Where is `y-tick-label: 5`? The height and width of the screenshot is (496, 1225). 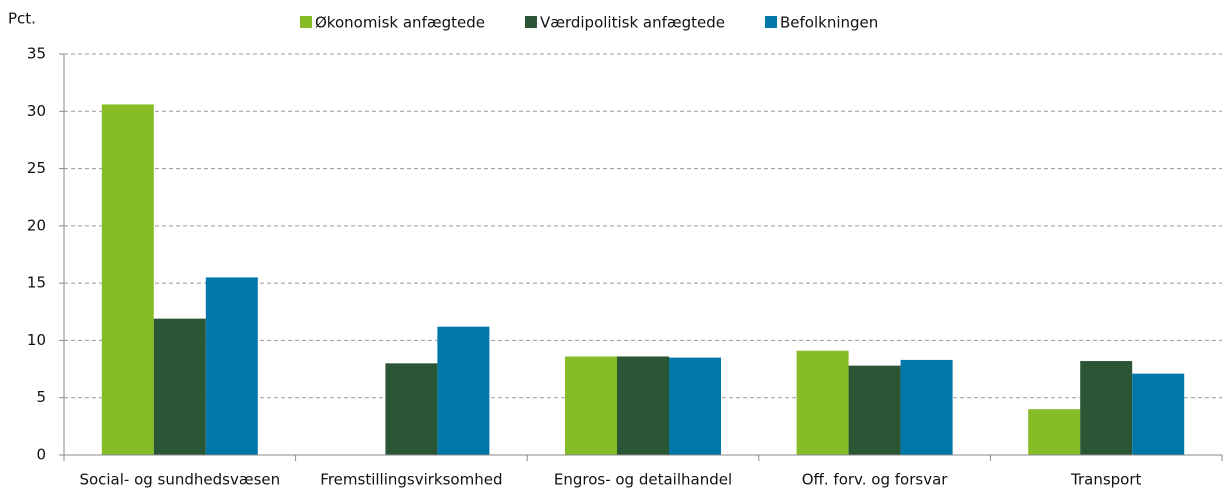 y-tick-label: 5 is located at coordinates (41, 397).